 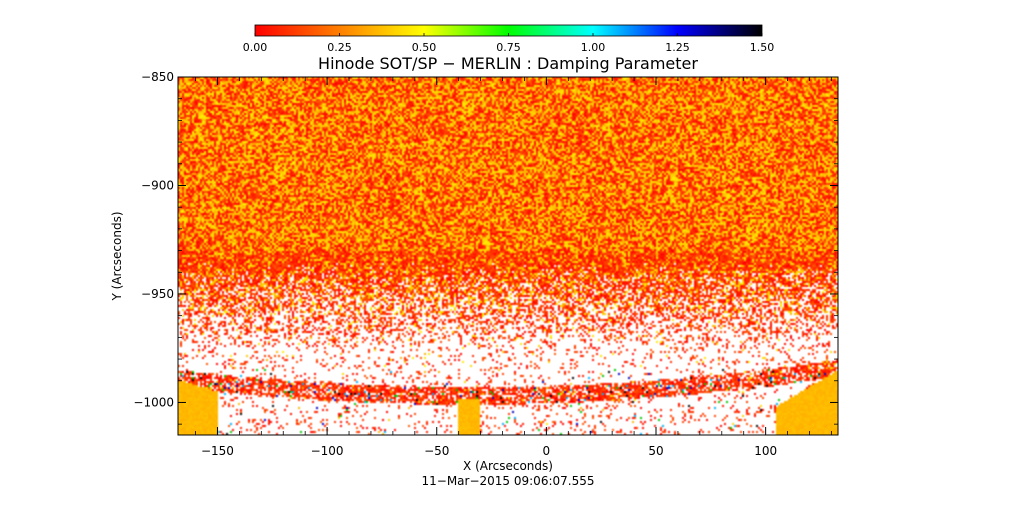 What do you see at coordinates (217, 451) in the screenshot?
I see `x-tick-label: −150` at bounding box center [217, 451].